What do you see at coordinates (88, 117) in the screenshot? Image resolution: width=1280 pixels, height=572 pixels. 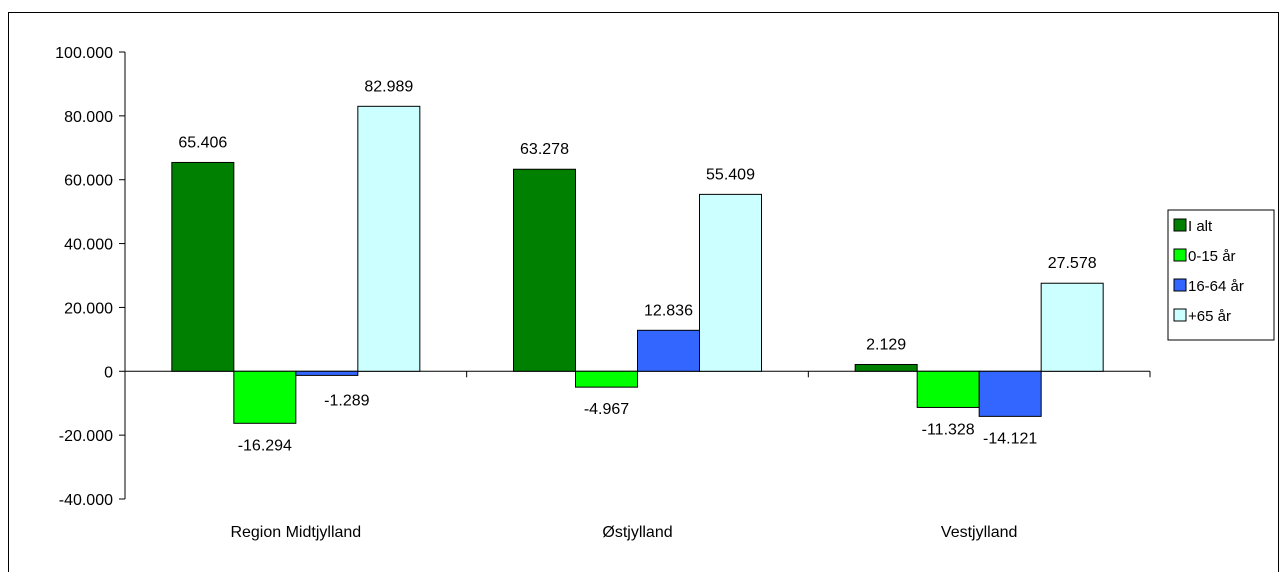 I see `y-tick-label: 80.000` at bounding box center [88, 117].